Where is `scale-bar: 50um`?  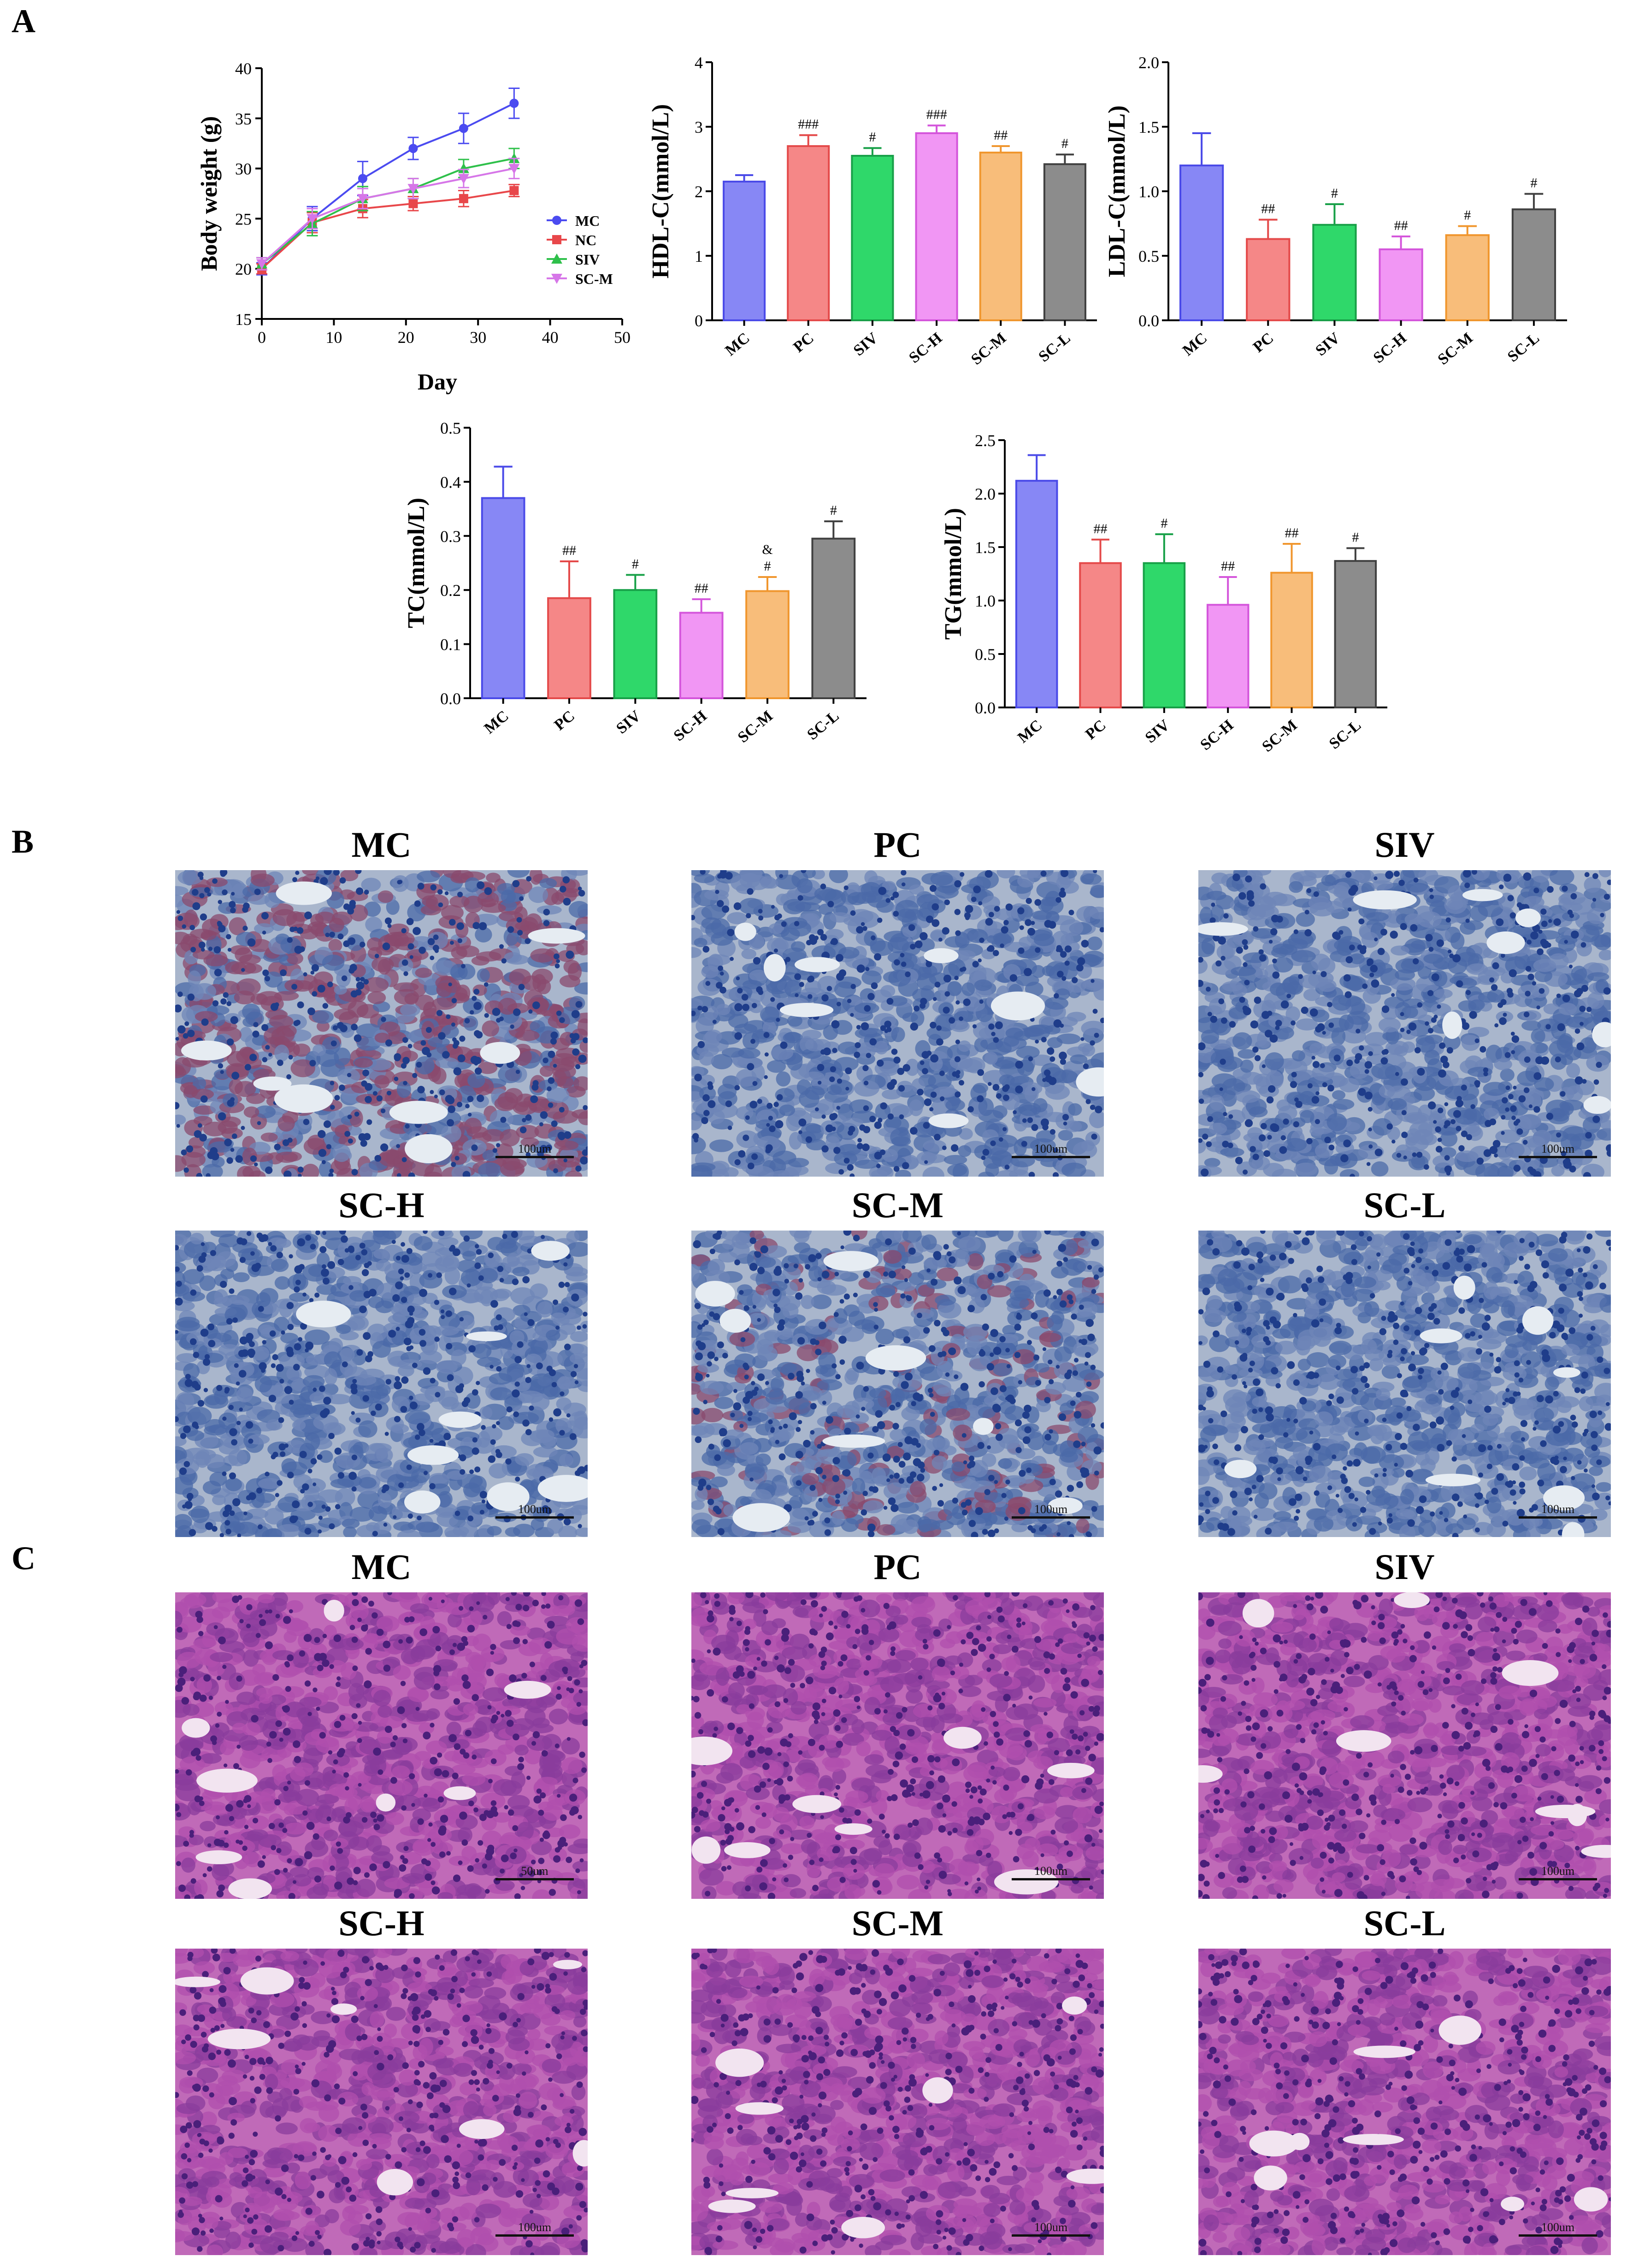 scale-bar: 50um is located at coordinates (534, 1872).